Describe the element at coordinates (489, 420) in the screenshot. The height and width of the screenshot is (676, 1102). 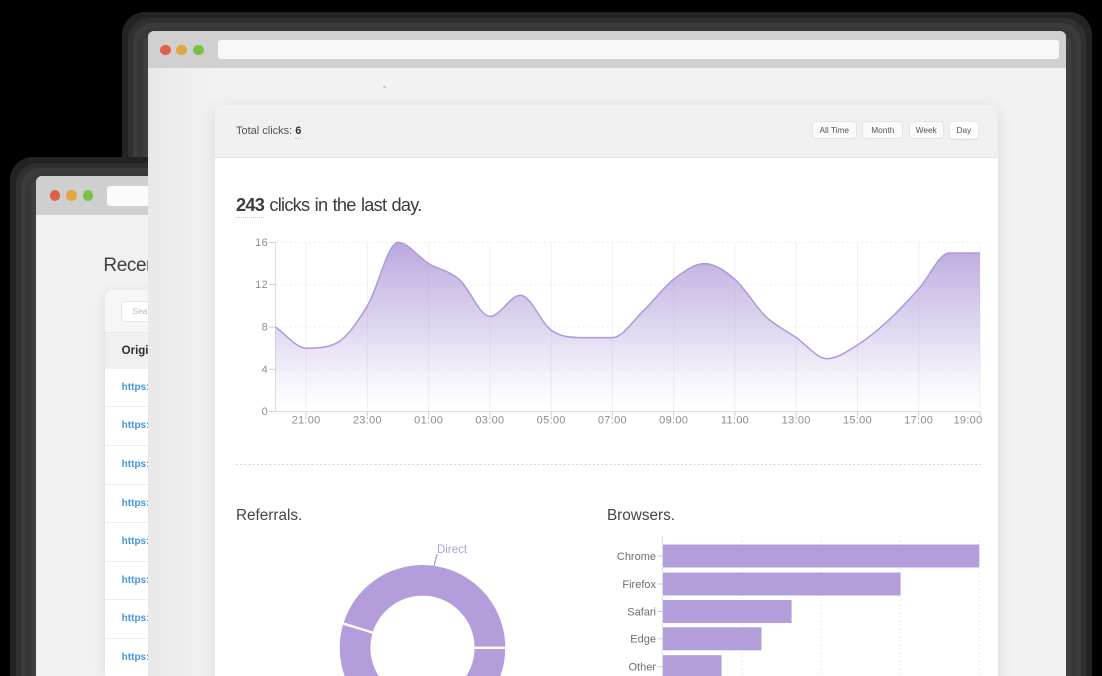
I see `svg-text: 03:00` at that location.